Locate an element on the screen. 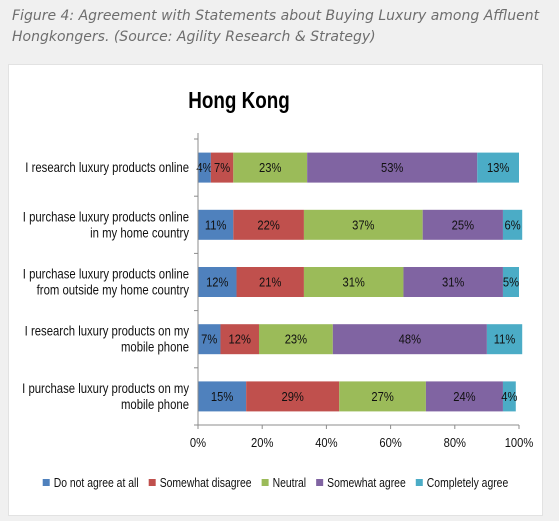  data-label: 21% is located at coordinates (270, 282).